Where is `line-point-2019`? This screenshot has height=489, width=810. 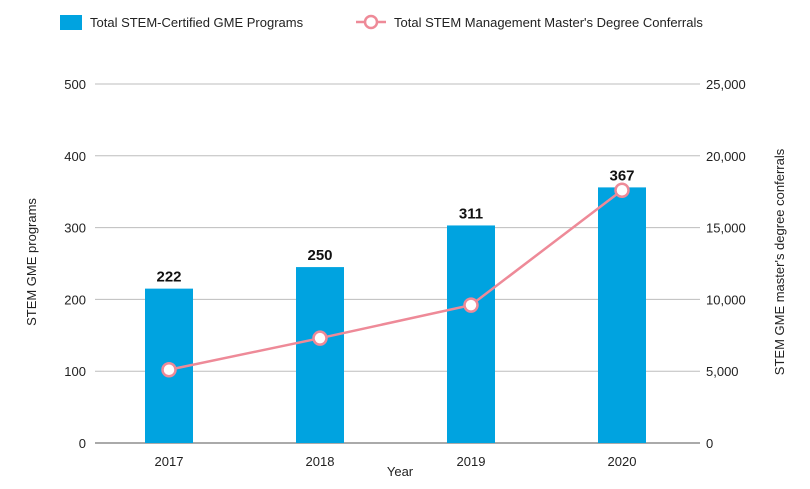 line-point-2019 is located at coordinates (471, 305).